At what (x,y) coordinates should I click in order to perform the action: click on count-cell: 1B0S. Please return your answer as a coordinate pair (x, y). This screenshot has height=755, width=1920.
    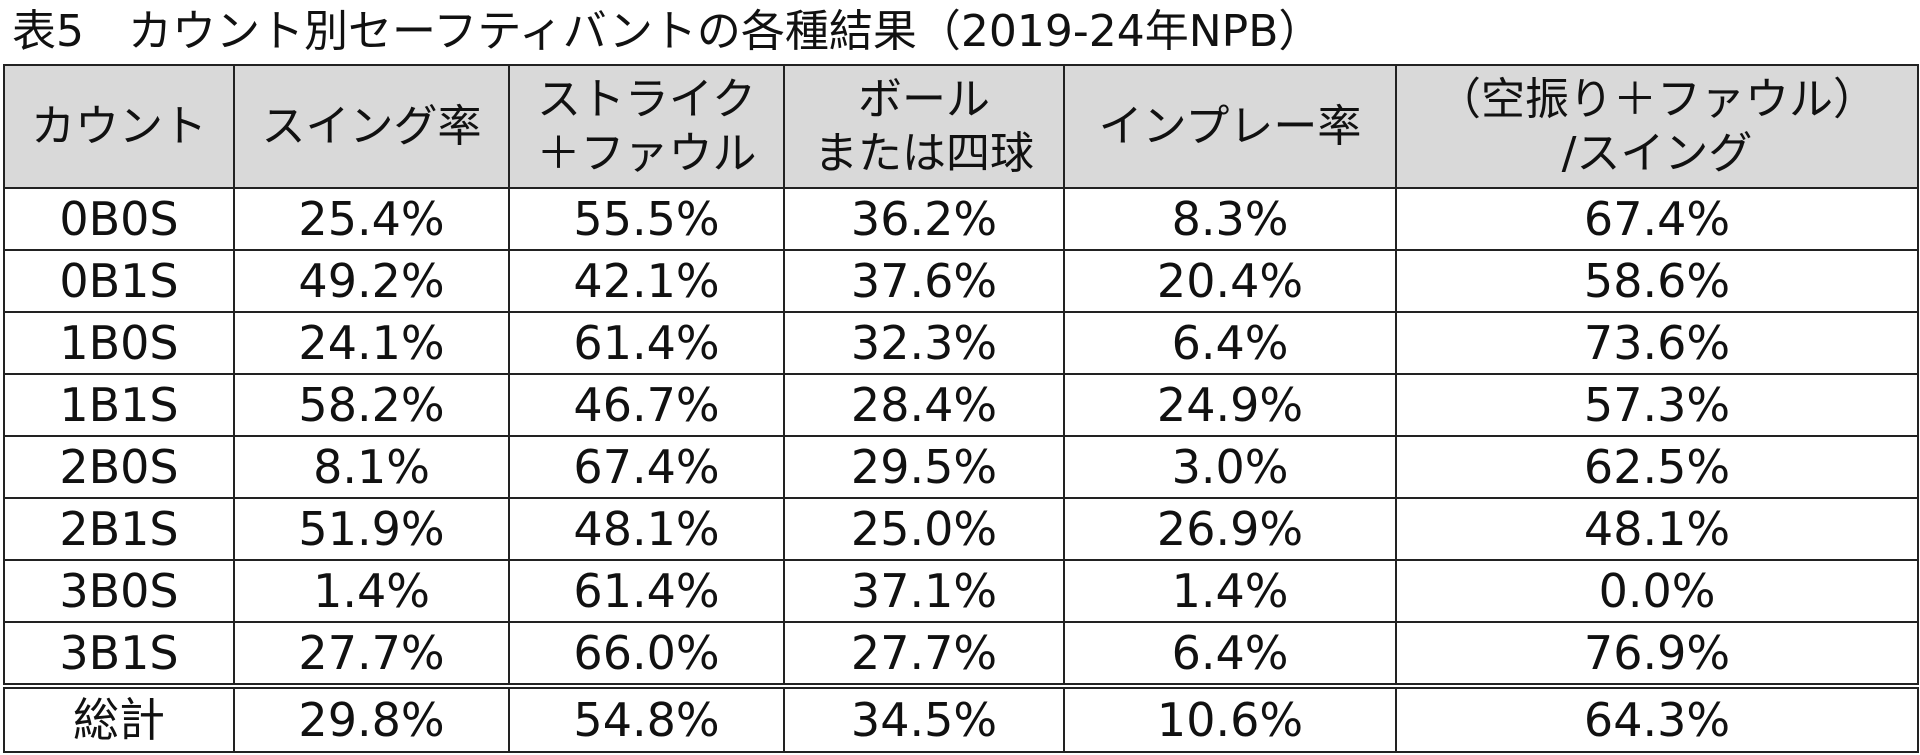
    Looking at the image, I should click on (119, 343).